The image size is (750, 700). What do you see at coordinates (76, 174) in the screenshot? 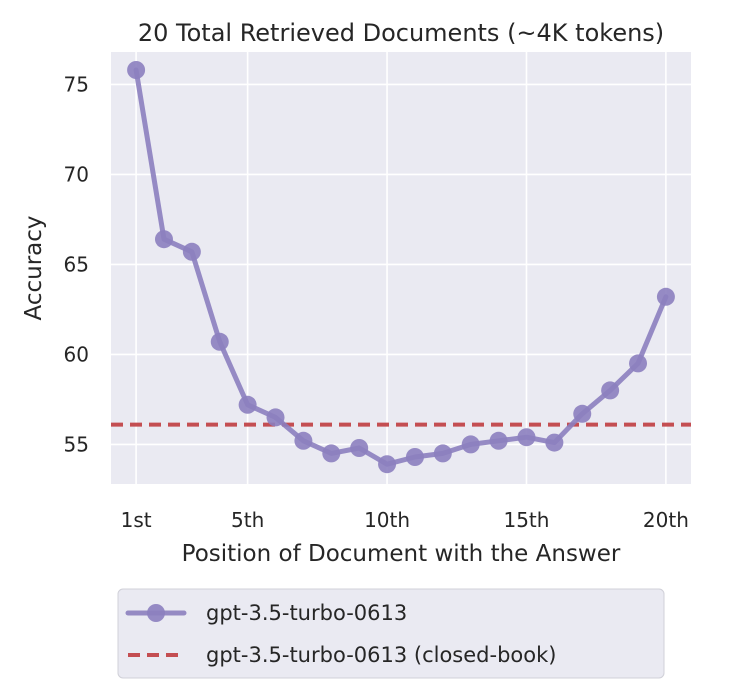
I see `y-tick-label: 70` at bounding box center [76, 174].